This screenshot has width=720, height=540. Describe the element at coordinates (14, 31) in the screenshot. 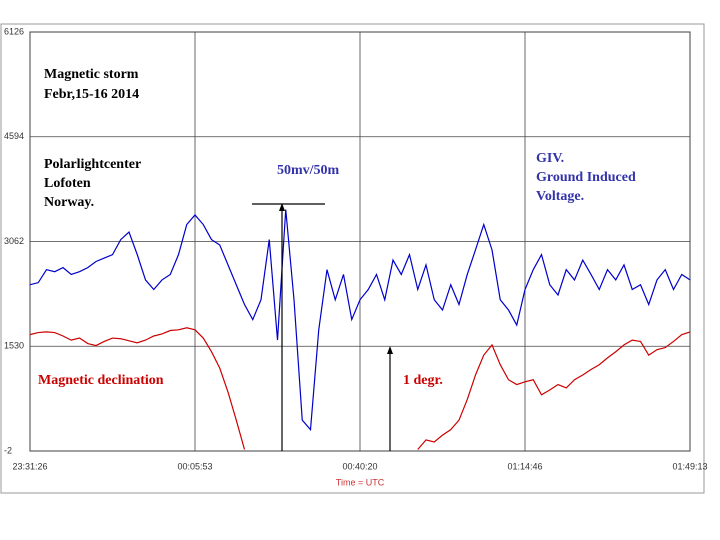

I see `y-tick-label: 6126` at that location.